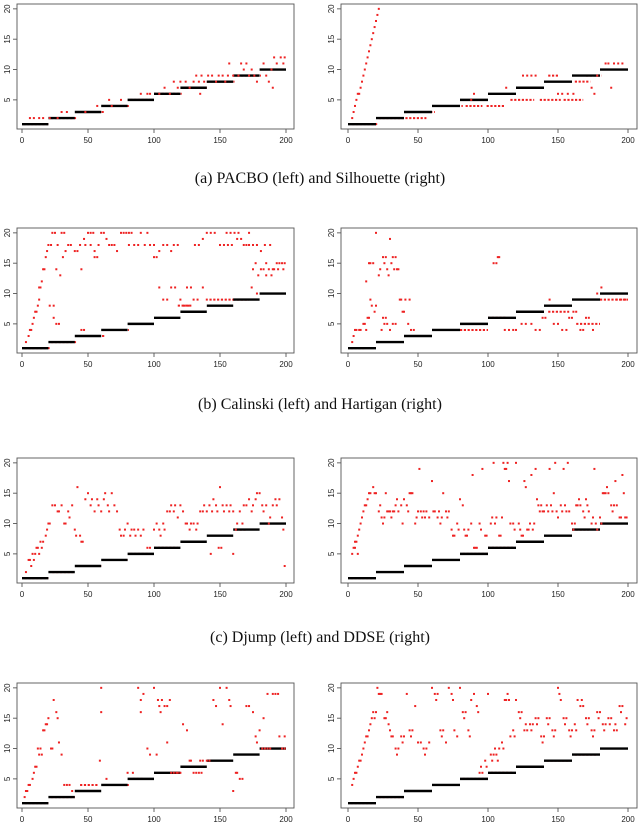 This screenshot has height=829, width=640. What do you see at coordinates (320, 637) in the screenshot?
I see `caption-c: (c) Djump (left) and DDSE (right)` at bounding box center [320, 637].